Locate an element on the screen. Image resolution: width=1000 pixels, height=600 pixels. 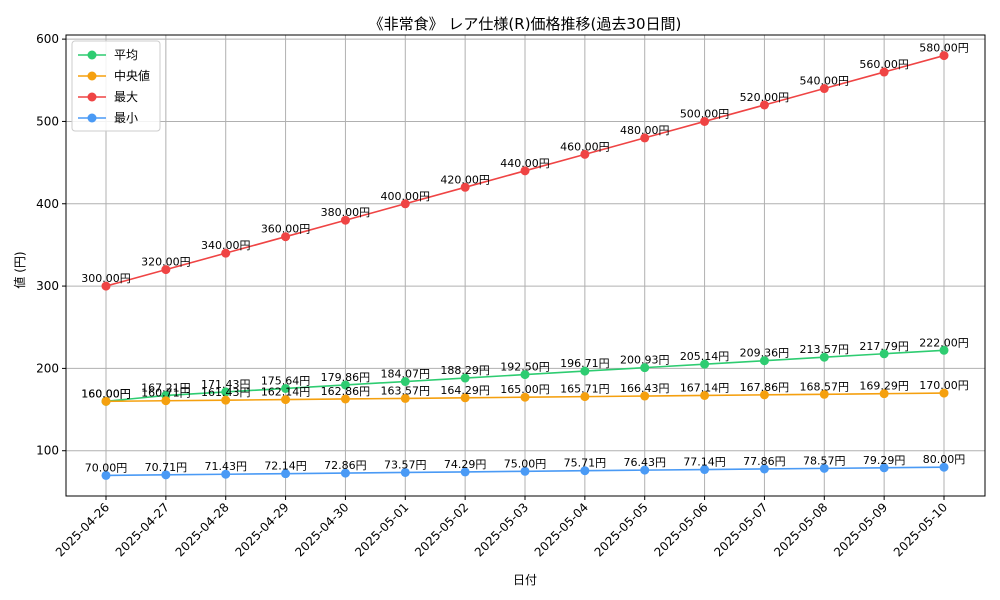
x-tick-label: 2025-05-01 is located at coordinates (381, 529).